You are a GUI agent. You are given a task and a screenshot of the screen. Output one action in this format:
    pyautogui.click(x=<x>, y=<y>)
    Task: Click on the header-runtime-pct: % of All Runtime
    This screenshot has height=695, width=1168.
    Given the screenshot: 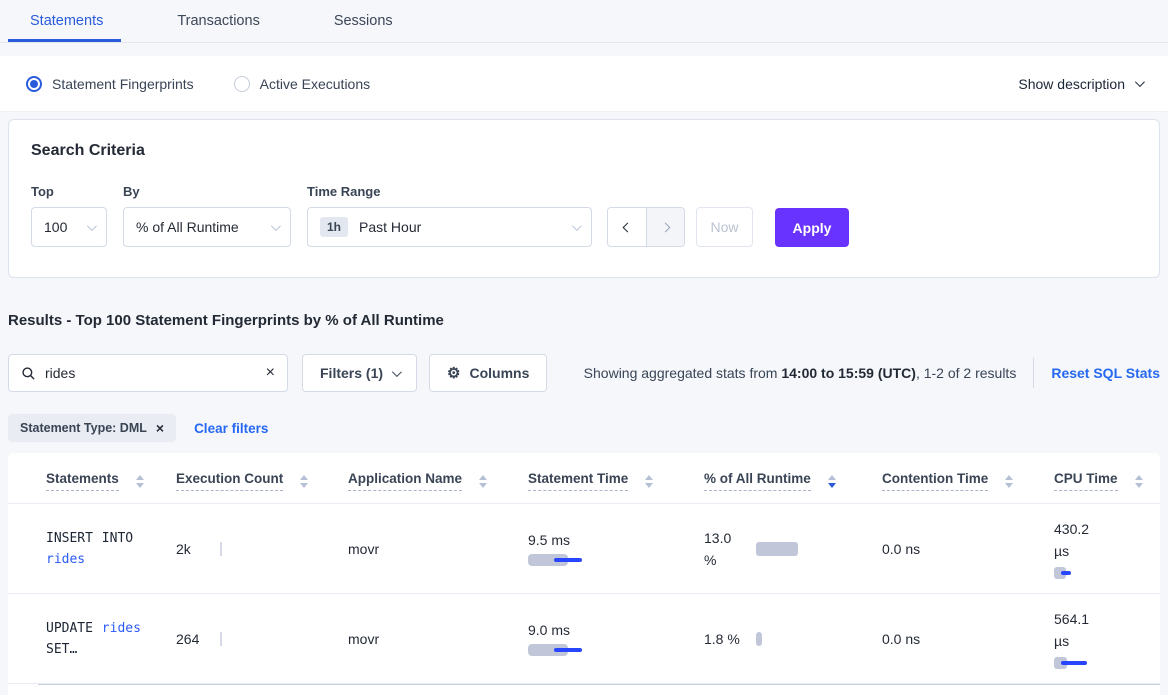 What is the action you would take?
    pyautogui.click(x=793, y=481)
    